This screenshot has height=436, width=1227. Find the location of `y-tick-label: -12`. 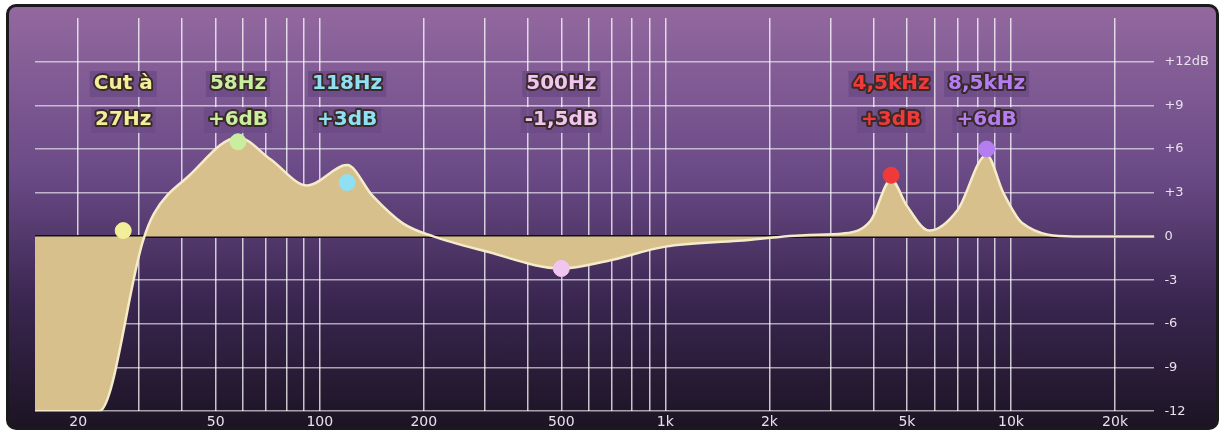

y-tick-label: -12 is located at coordinates (1175, 410).